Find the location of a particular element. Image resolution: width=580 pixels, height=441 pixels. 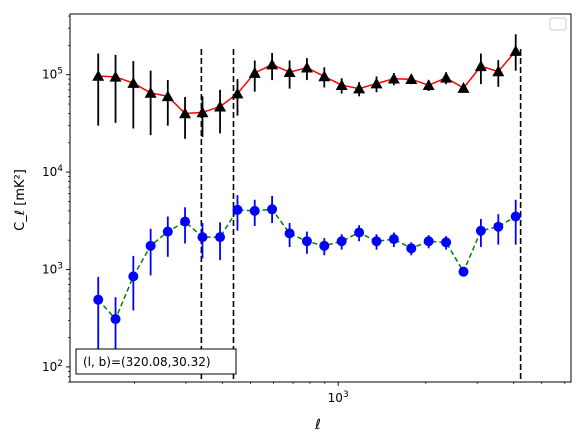

x-tick-label: 103 is located at coordinates (338, 397).